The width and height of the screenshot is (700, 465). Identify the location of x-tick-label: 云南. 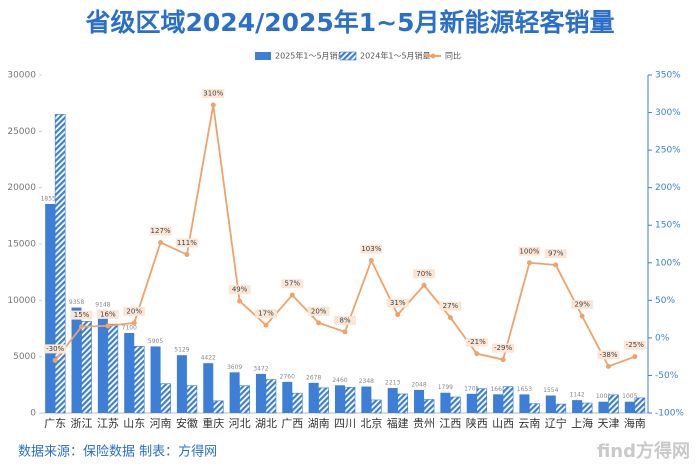
(529, 423).